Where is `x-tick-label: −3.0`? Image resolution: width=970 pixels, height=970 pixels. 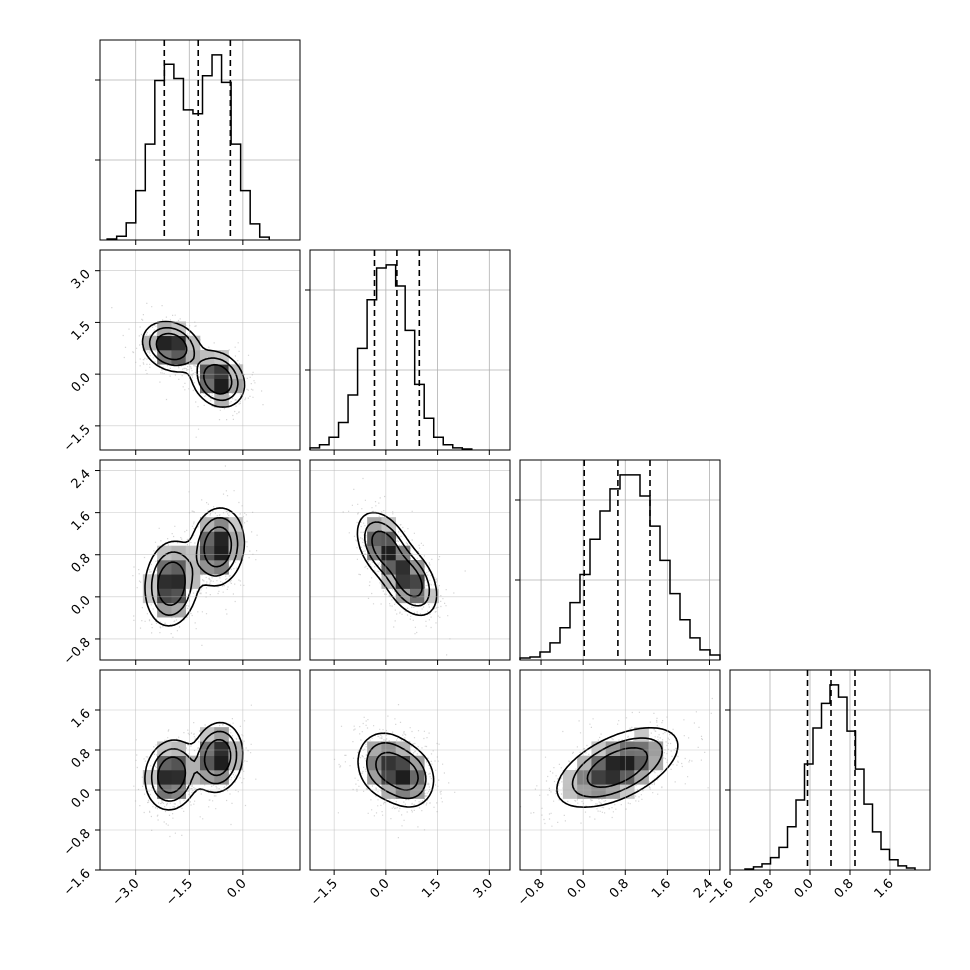
x-tick-label: −3.0 is located at coordinates (126, 892).